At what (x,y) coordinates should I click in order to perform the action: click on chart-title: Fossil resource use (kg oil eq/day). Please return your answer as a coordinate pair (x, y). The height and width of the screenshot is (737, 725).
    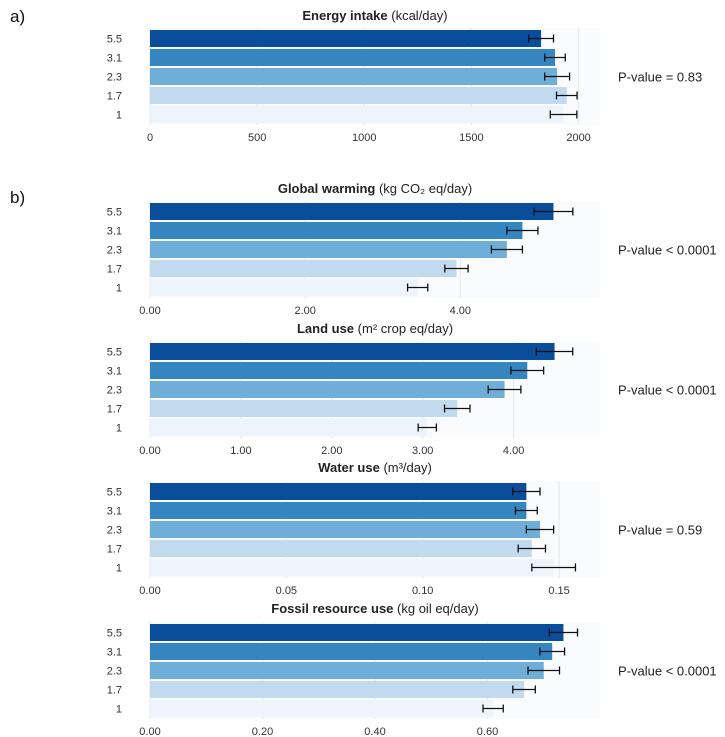
    Looking at the image, I should click on (374, 608).